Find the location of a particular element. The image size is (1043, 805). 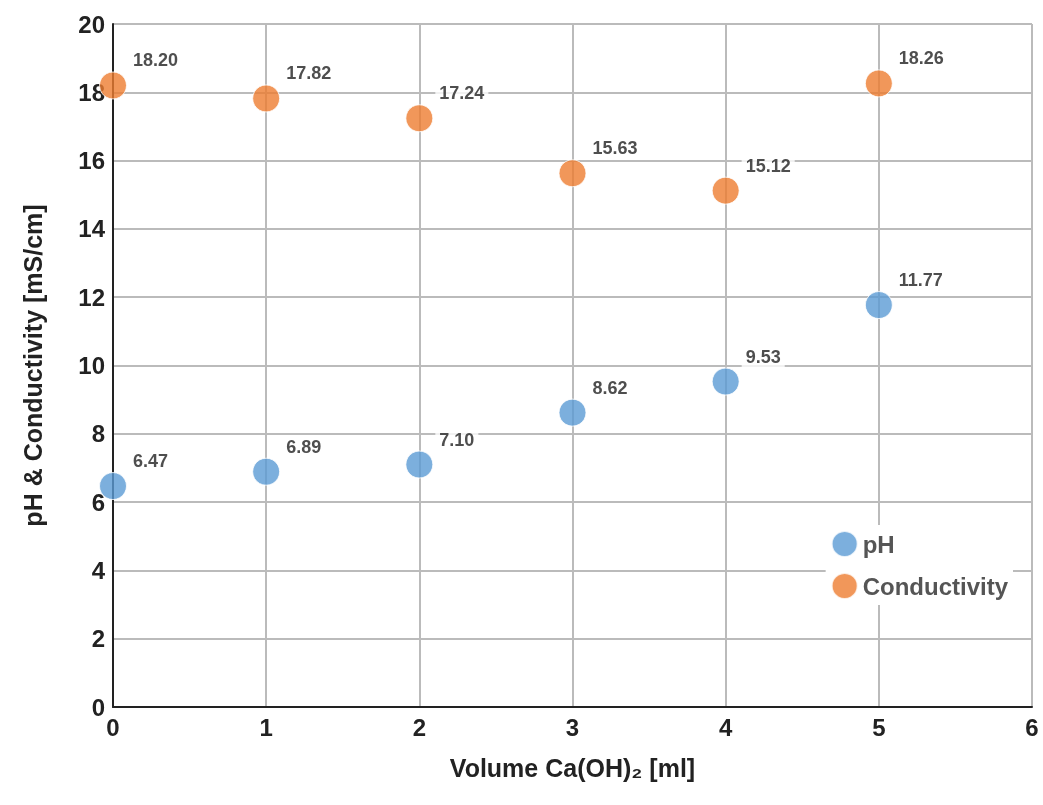

data-label: 6.89 is located at coordinates (304, 446).